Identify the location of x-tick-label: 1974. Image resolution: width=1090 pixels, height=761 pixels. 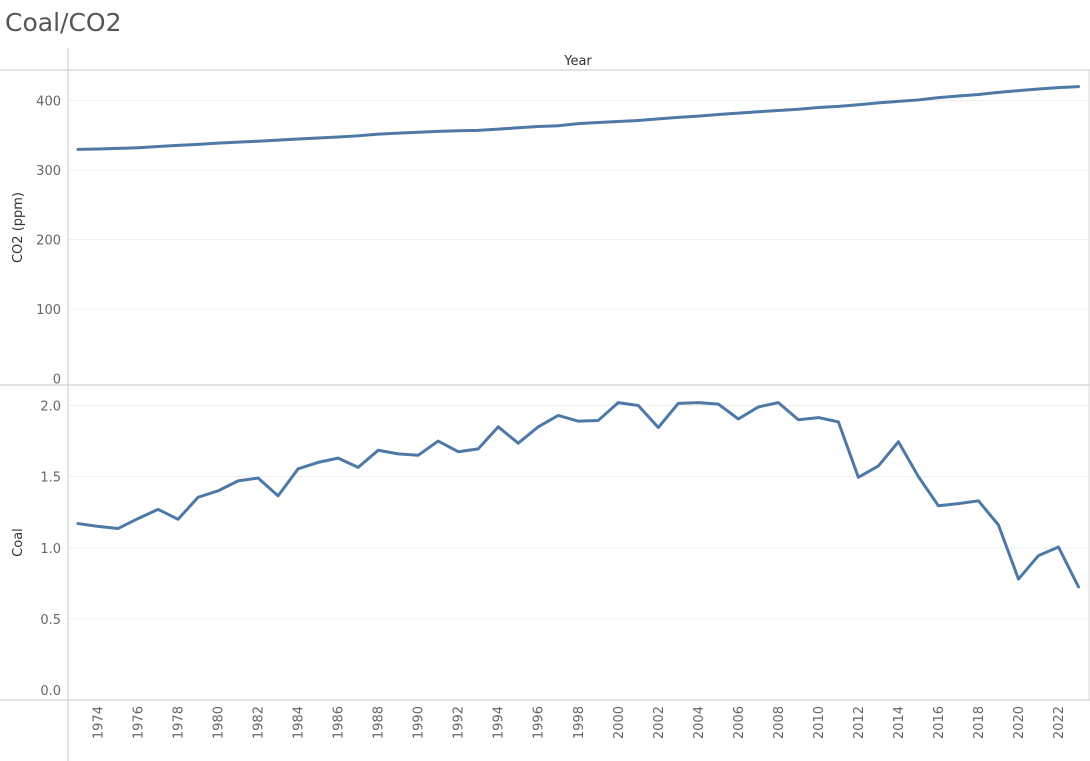
(99, 722).